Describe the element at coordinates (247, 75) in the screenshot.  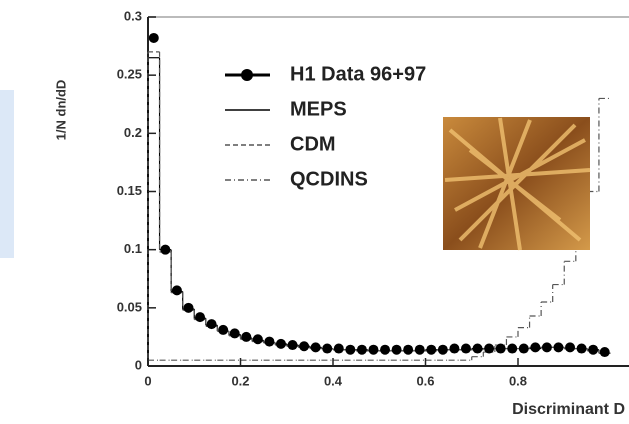
I see `legend-symbol` at that location.